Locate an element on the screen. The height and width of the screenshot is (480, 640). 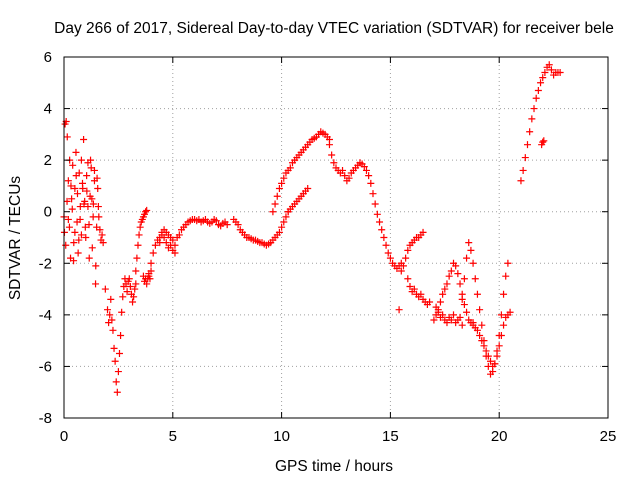
x-axis-label: GPS time / hours is located at coordinates (334, 466).